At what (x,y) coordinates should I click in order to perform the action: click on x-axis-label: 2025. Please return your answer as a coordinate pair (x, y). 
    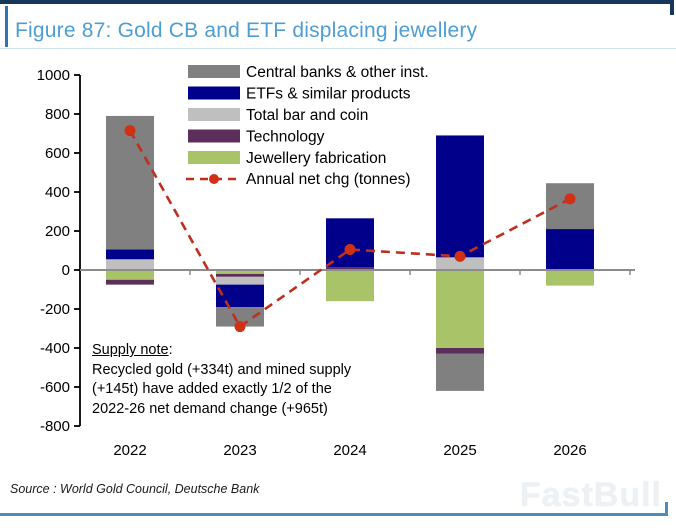
    Looking at the image, I should click on (459, 450).